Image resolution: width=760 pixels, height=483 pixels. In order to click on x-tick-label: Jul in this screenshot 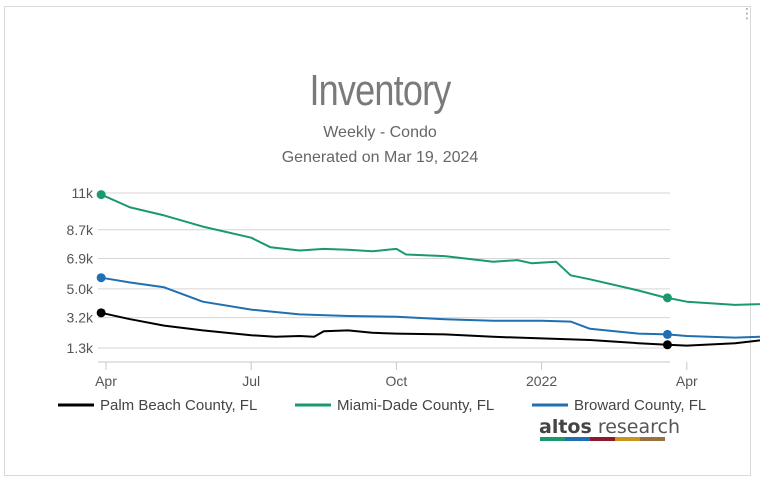, I will do `click(251, 381)`.